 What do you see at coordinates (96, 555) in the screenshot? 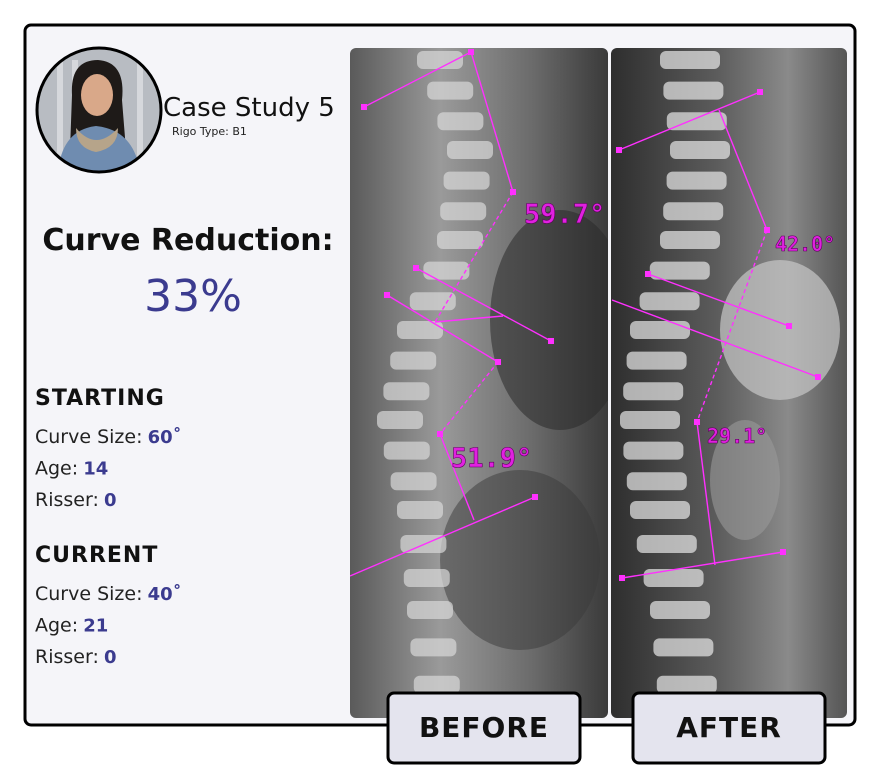
I see `section-heading: CURRENT` at bounding box center [96, 555].